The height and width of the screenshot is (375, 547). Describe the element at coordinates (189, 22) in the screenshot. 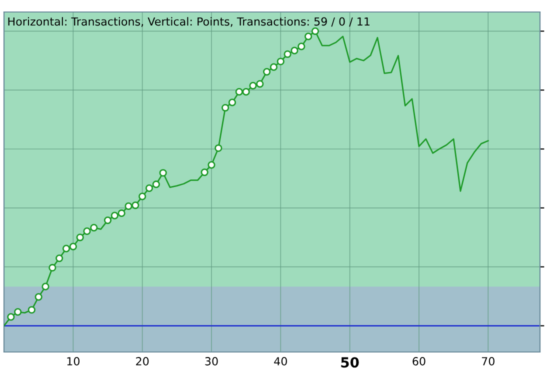

I see `chart-title: Horizontal: Transactions, Vertical: Points, Transactions: 59 / 0 / 11` at that location.